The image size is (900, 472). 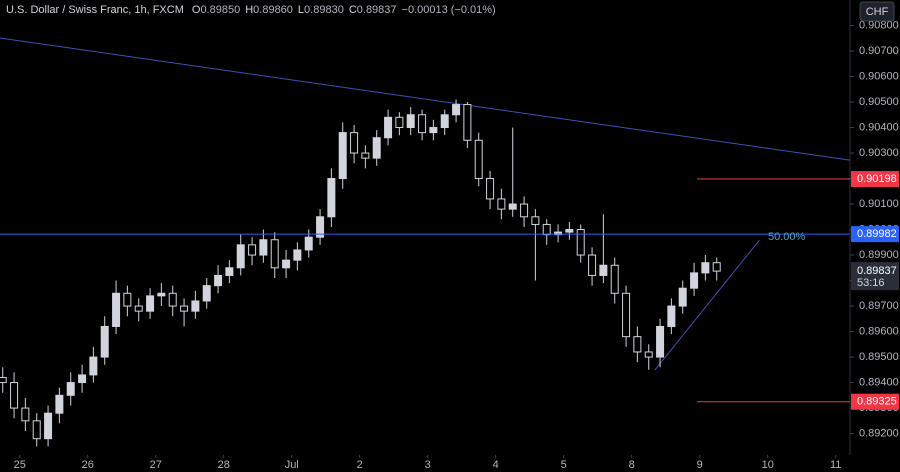 I want to click on y-tick-label: 0.90100, so click(x=879, y=204).